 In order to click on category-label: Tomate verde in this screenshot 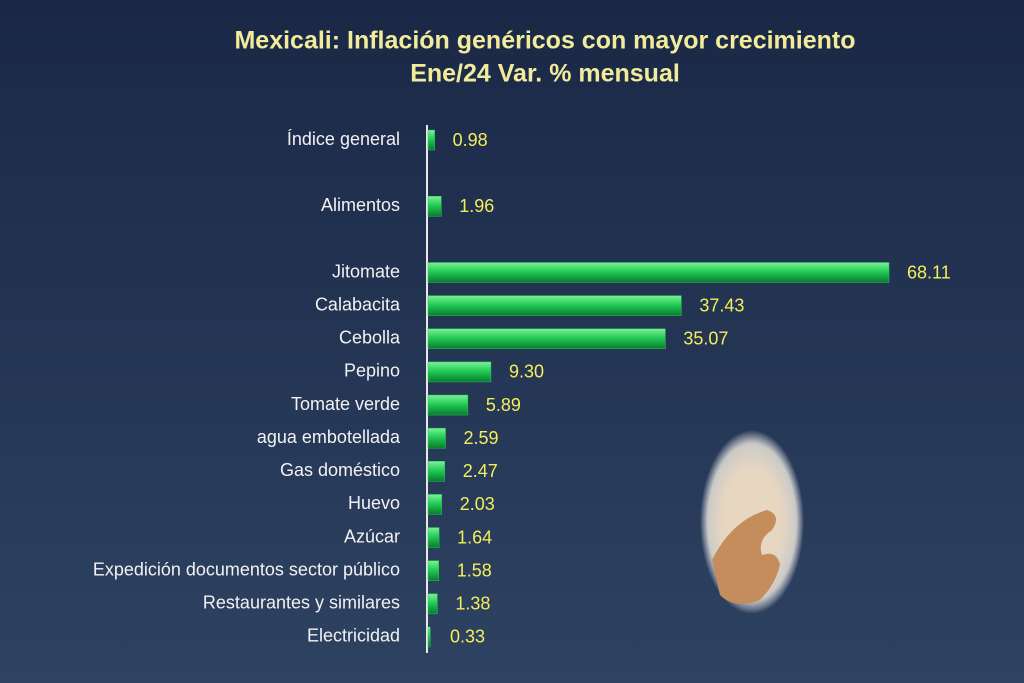, I will do `click(345, 404)`.